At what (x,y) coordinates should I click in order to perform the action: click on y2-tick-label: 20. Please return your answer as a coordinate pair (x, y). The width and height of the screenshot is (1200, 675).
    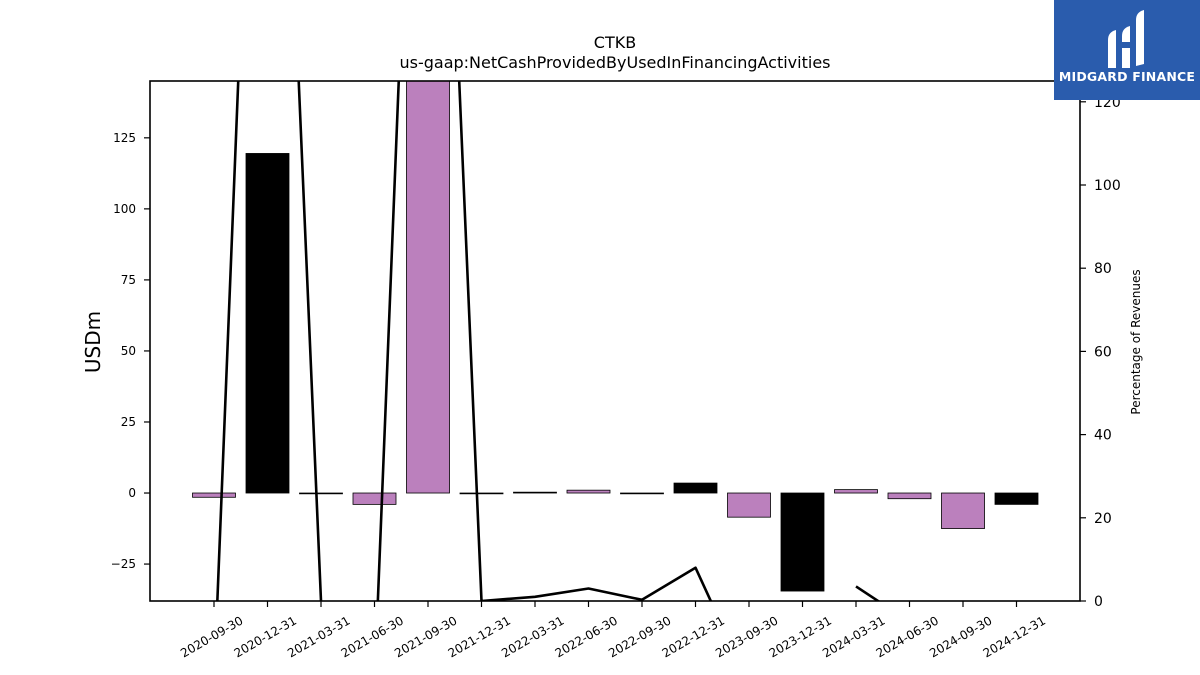
    Looking at the image, I should click on (1103, 519).